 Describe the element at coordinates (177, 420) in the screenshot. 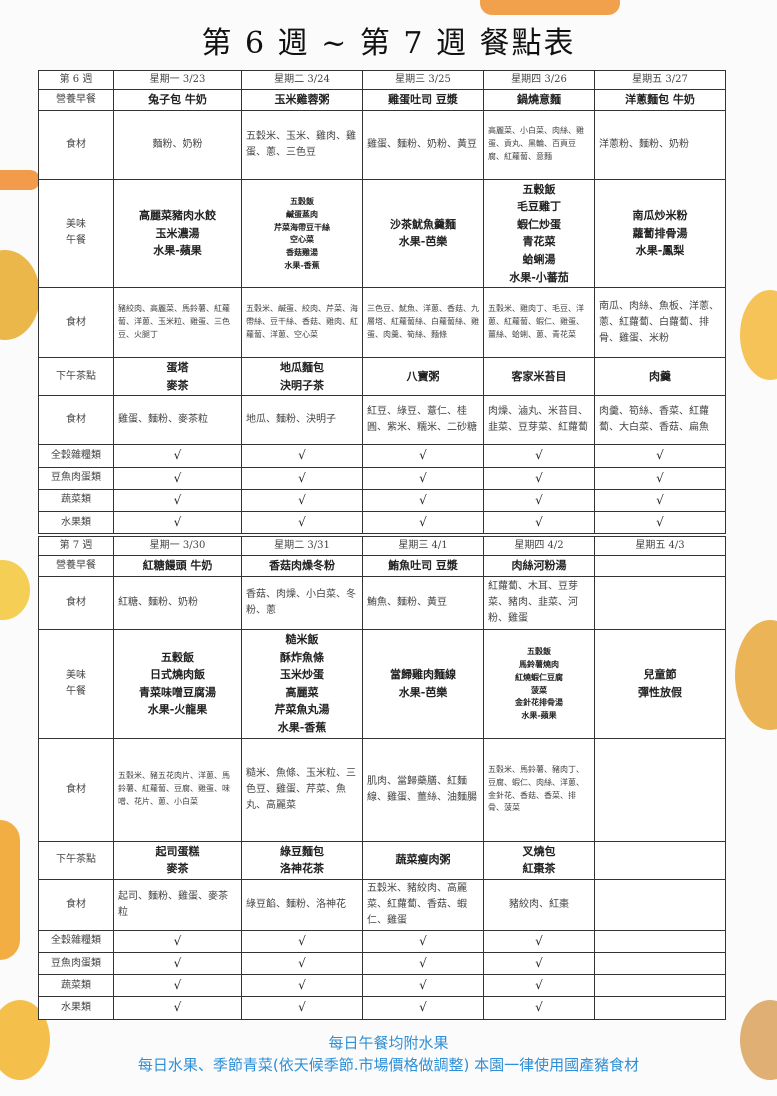

I see `ingredients-cell: 雞蛋、麵粉、麥茶粒` at that location.